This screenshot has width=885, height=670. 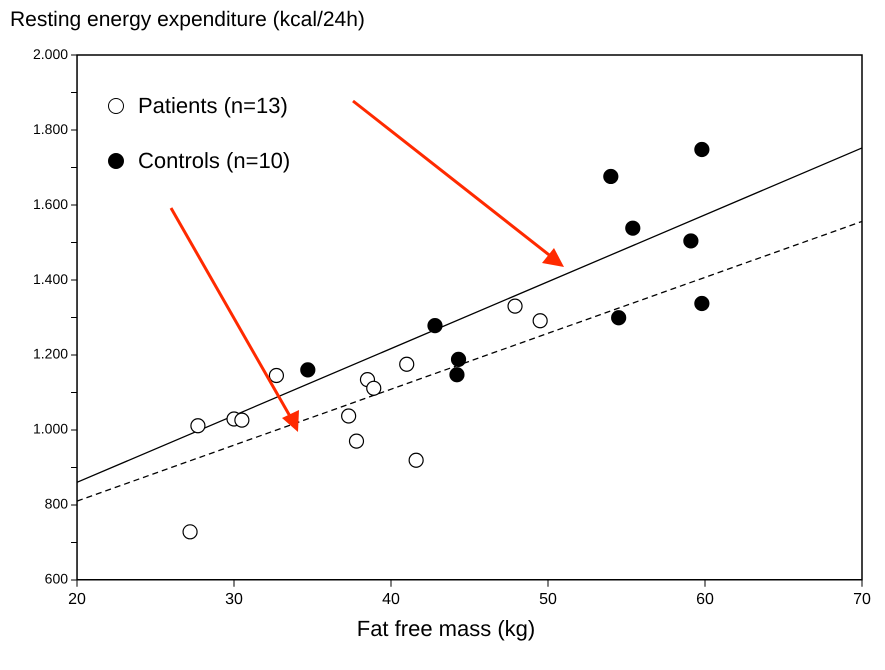 What do you see at coordinates (77, 599) in the screenshot?
I see `x-tick-label: 20` at bounding box center [77, 599].